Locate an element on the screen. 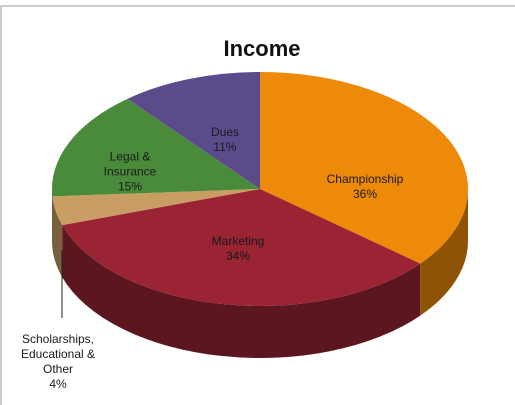  label-category: Legal & Insurance is located at coordinates (130, 164).